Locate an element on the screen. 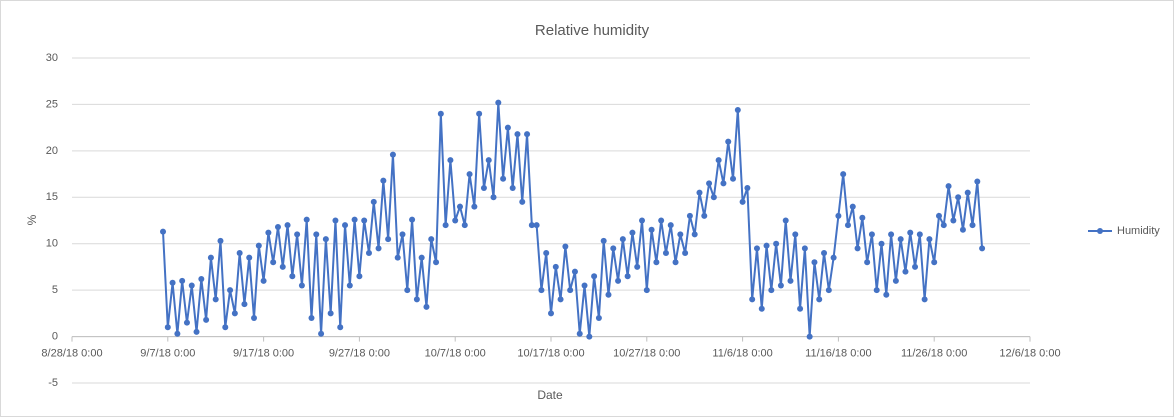 Image resolution: width=1174 pixels, height=417 pixels. x-tick-label: 10/17/18 0:00 is located at coordinates (550, 353).